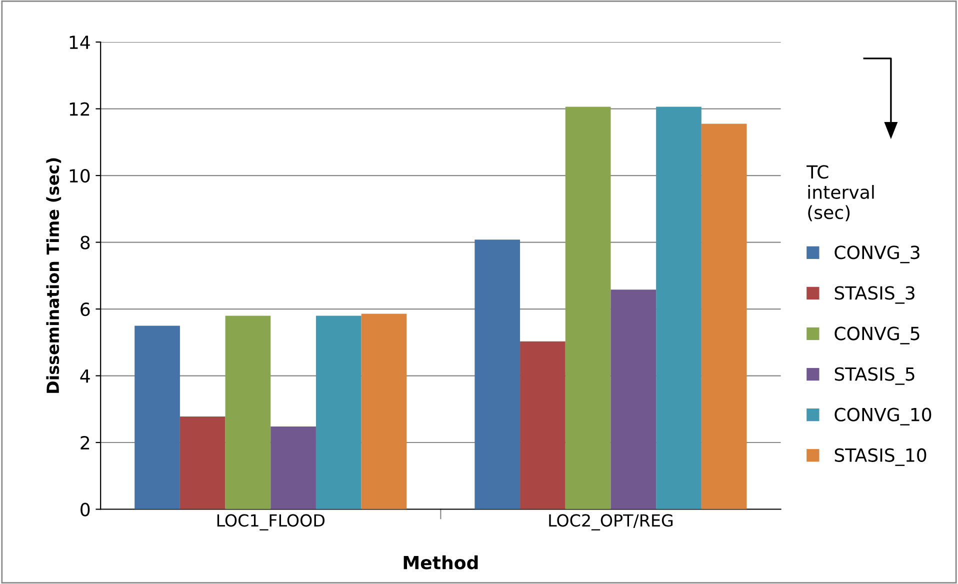 This screenshot has height=584, width=958. What do you see at coordinates (874, 295) in the screenshot?
I see `legend-label: STASIS_3` at bounding box center [874, 295].